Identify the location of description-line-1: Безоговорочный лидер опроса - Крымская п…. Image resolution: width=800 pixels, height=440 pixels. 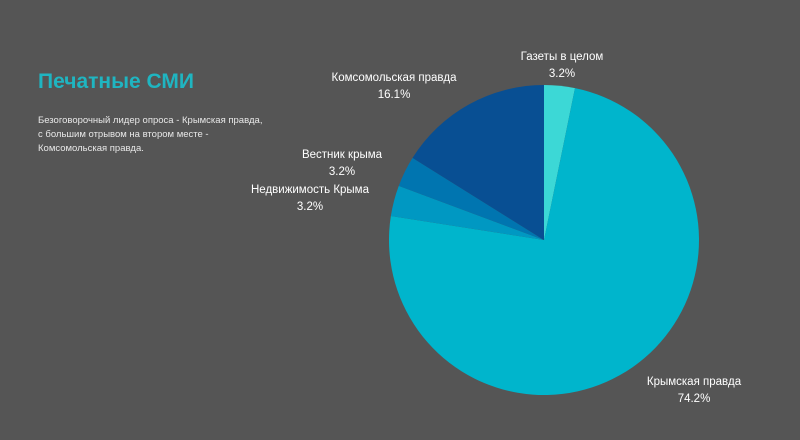
(150, 120).